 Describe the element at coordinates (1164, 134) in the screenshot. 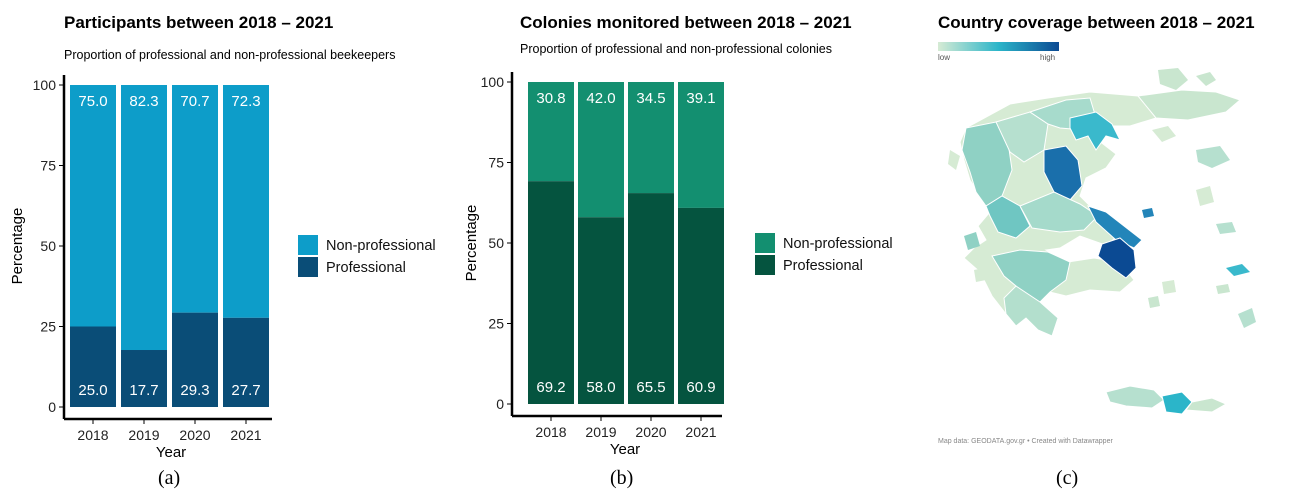

I see `map-island-lemnos` at that location.